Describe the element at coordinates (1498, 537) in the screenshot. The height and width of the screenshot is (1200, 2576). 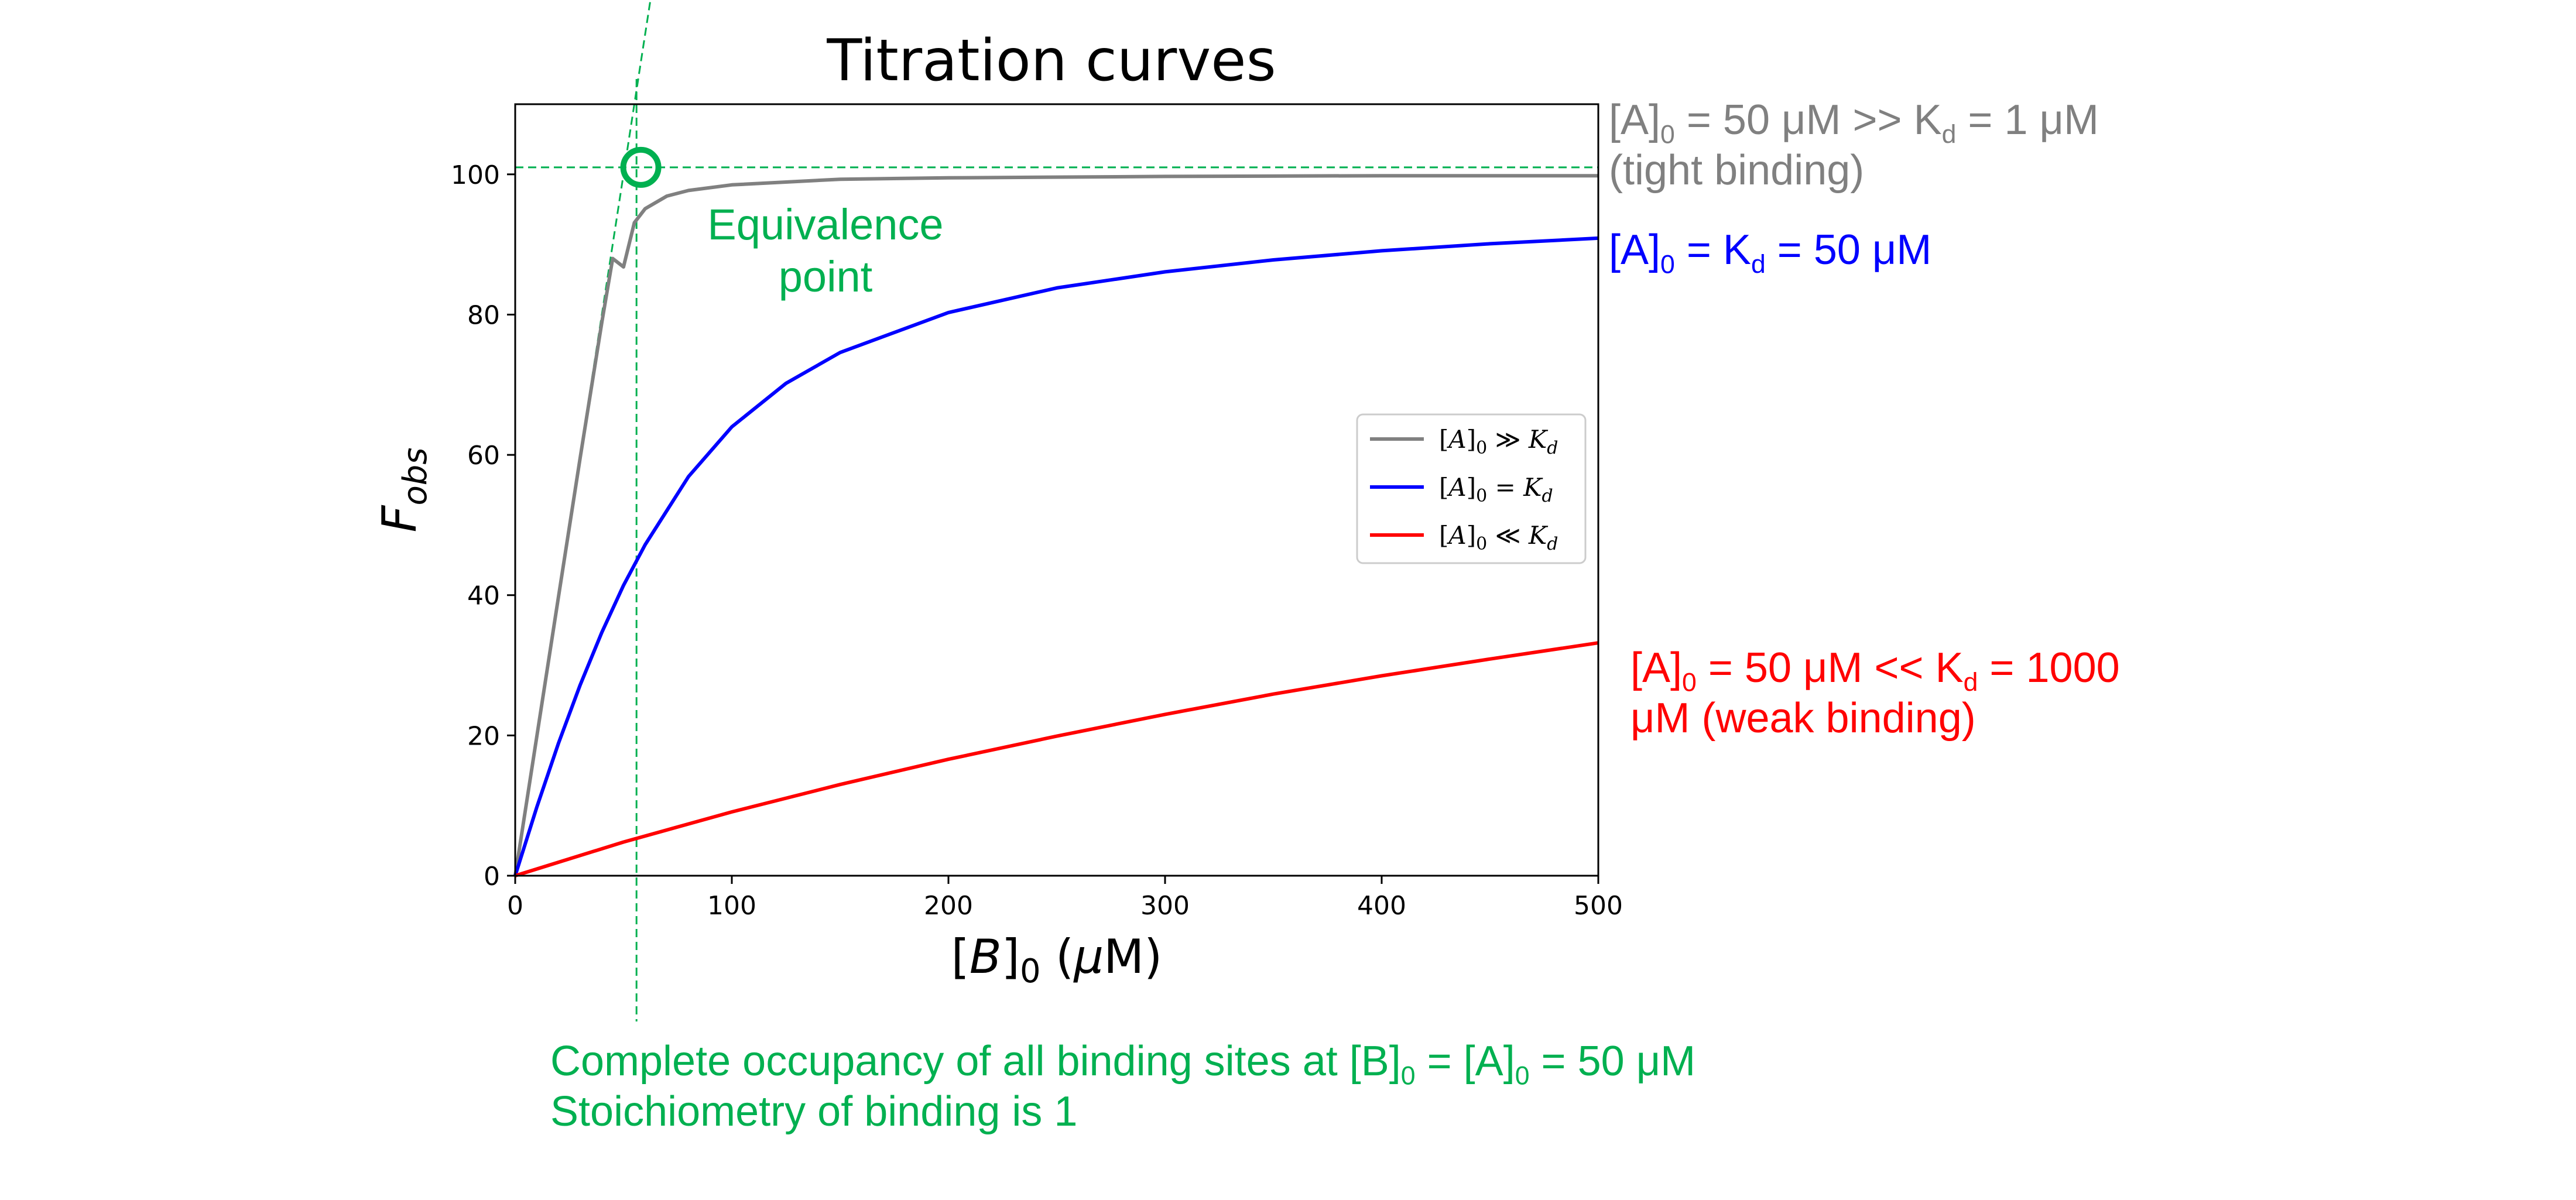
I see `legend-label-2: [A]0 ≪ Kd` at that location.